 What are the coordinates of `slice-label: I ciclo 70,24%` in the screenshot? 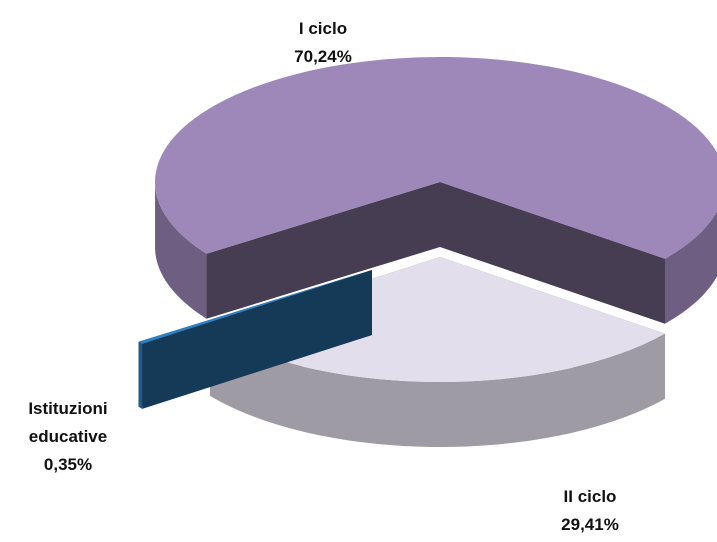 It's located at (323, 43).